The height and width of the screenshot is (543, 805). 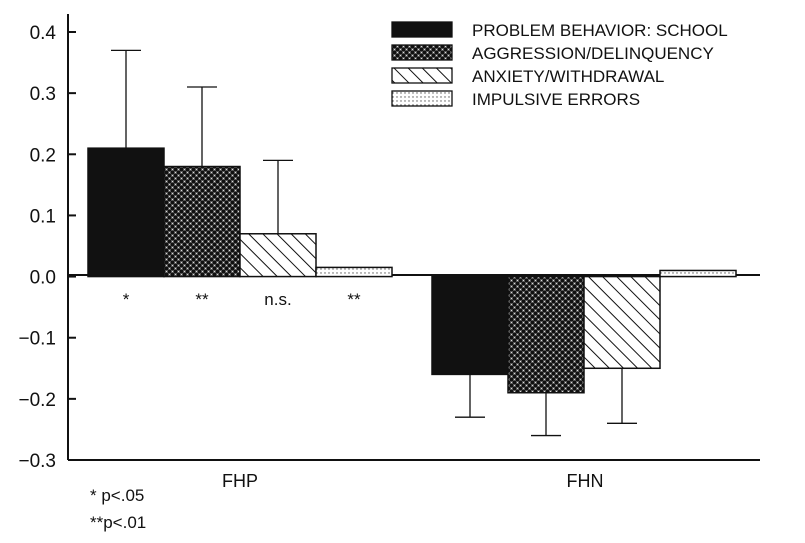 I want to click on y-tick-label: −0.1, so click(x=37, y=339).